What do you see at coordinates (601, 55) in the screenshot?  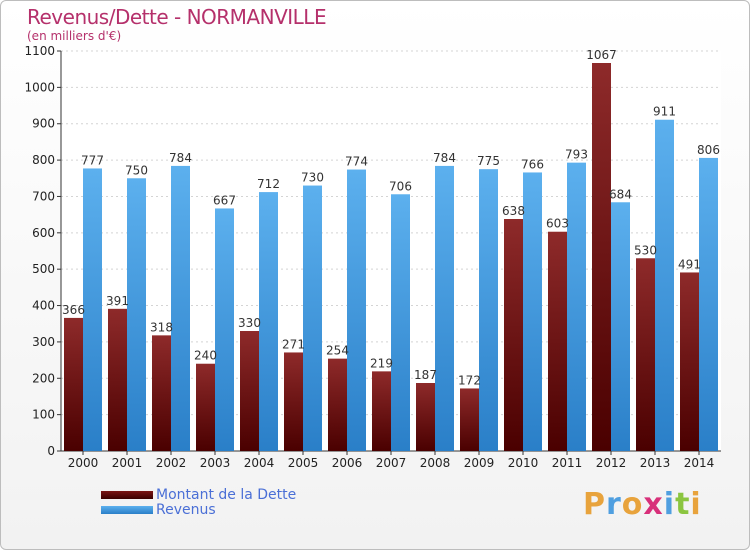 I see `data-label-dette: 1067` at bounding box center [601, 55].